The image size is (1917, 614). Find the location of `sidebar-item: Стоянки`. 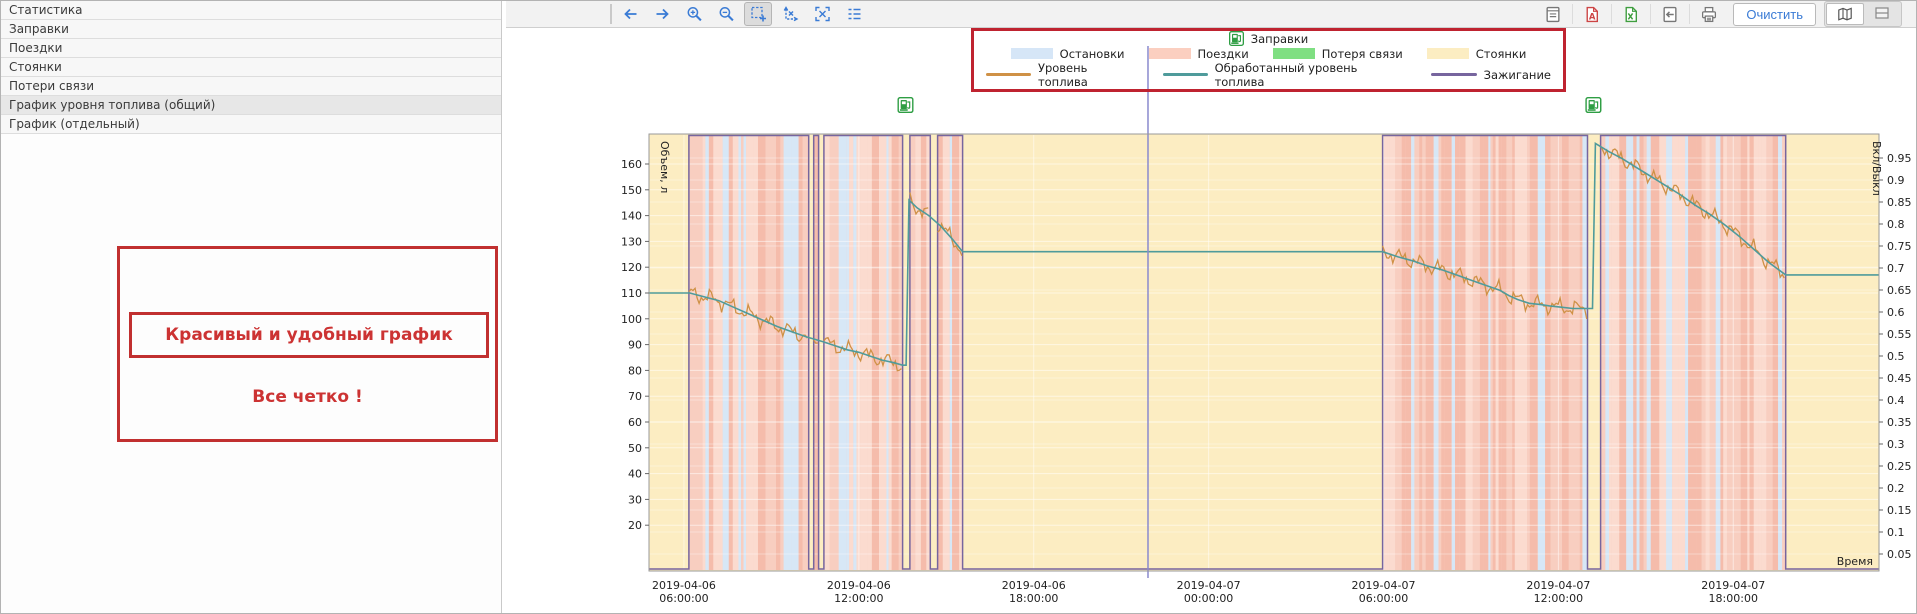

sidebar-item: Стоянки is located at coordinates (251, 67).